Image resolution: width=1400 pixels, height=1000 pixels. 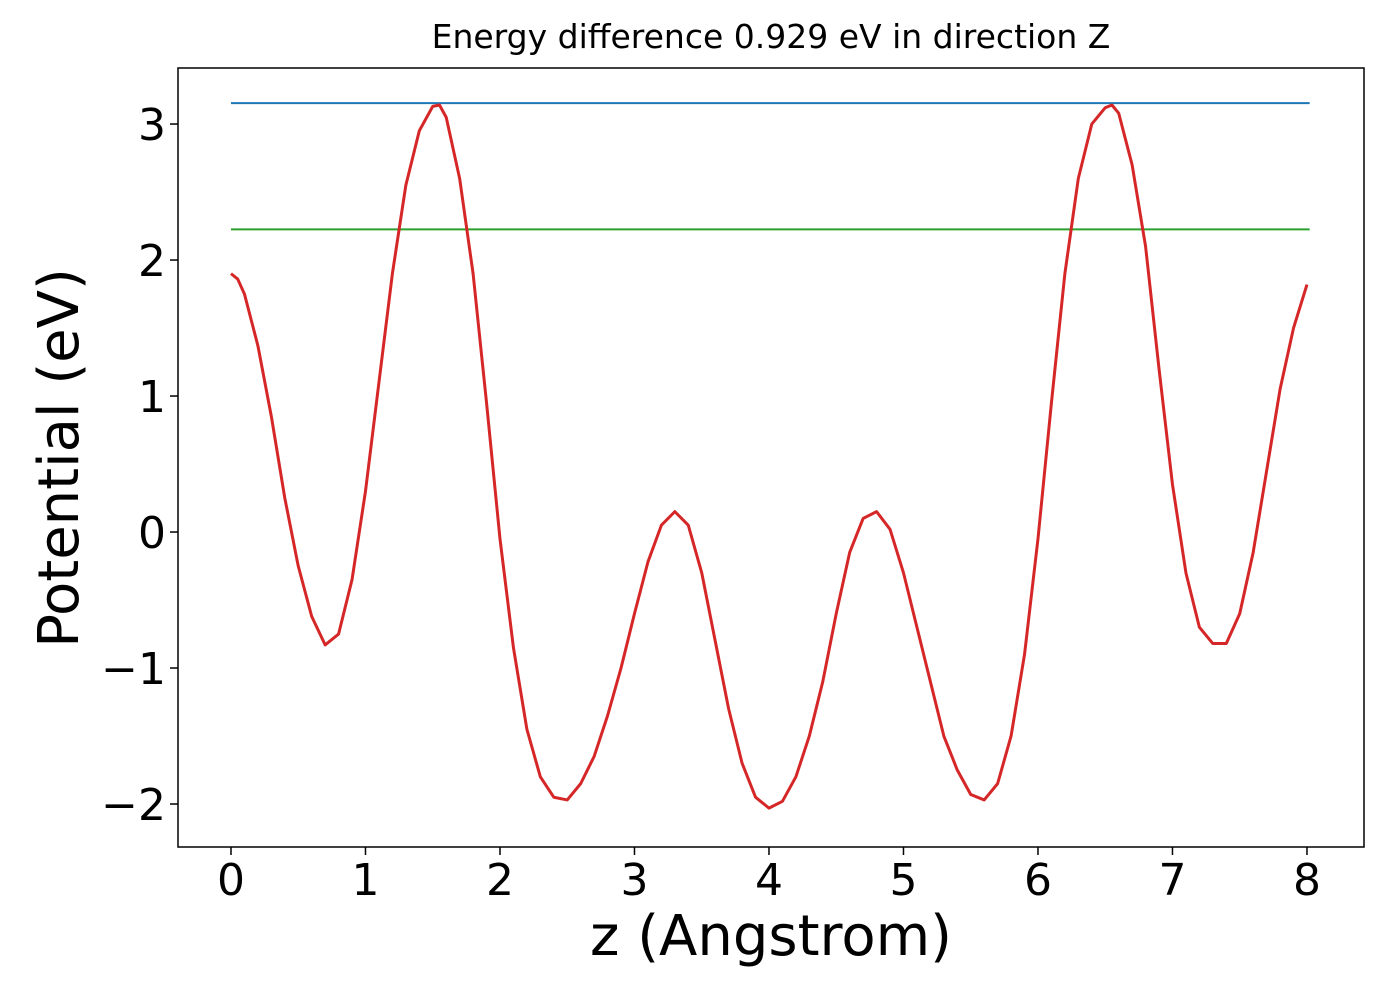 I want to click on y-tick-label: −2, so click(x=133, y=805).